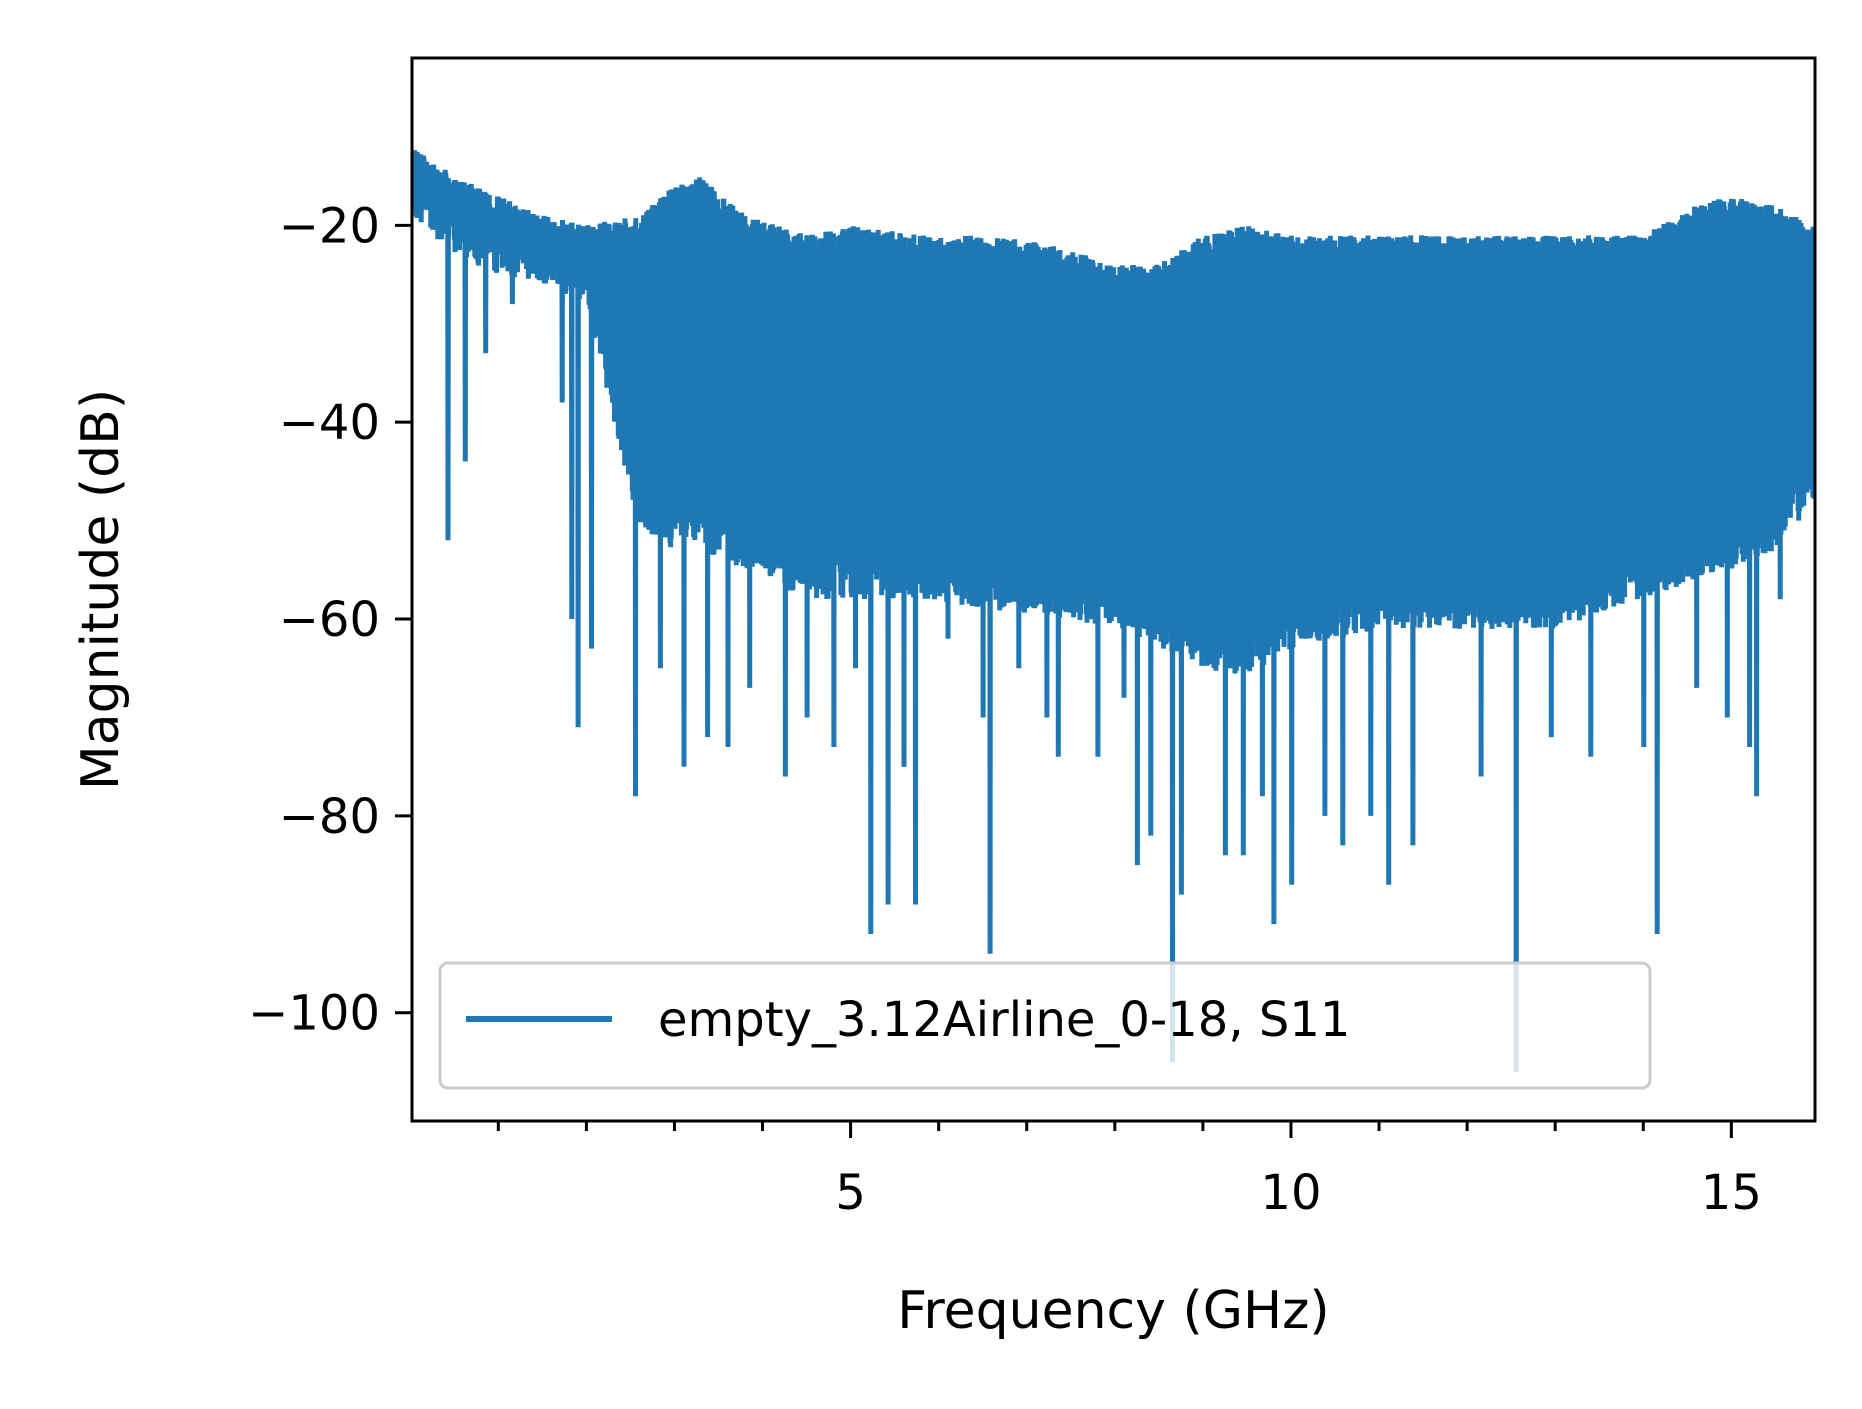 This screenshot has width=1862, height=1409. Describe the element at coordinates (329, 423) in the screenshot. I see `y-tick-label: −40` at that location.